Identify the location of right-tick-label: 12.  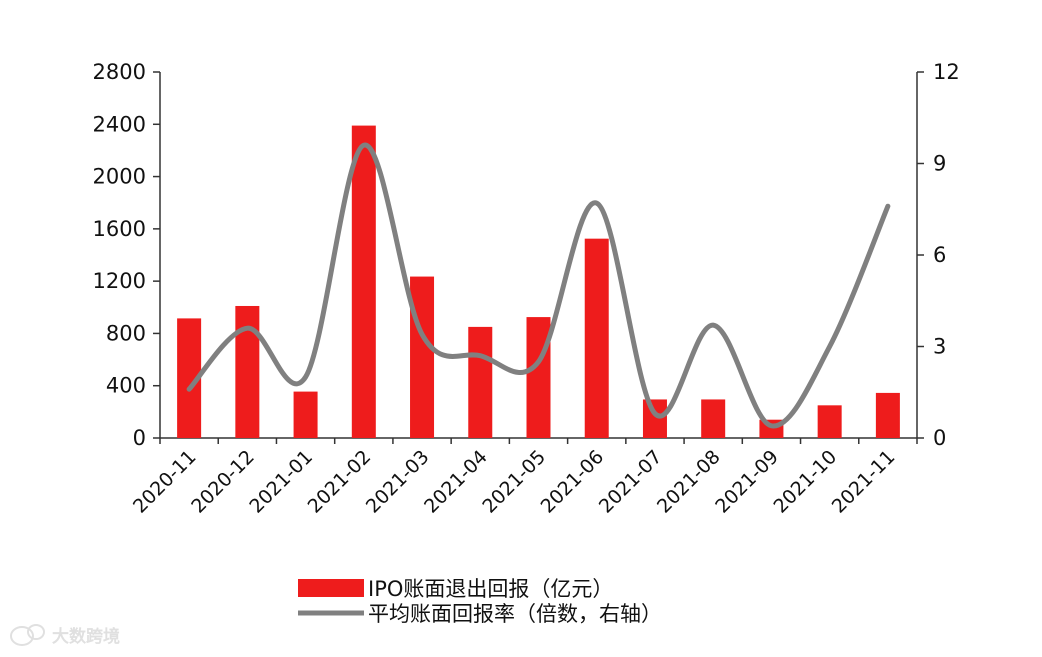
(946, 72).